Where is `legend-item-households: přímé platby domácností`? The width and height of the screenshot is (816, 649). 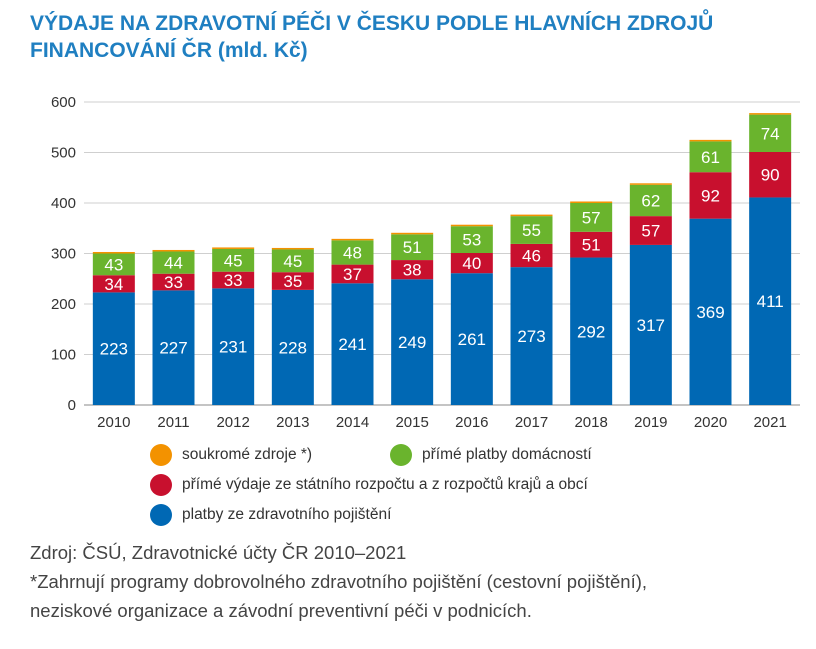
legend-item-households: přímé platby domácností is located at coordinates (491, 455).